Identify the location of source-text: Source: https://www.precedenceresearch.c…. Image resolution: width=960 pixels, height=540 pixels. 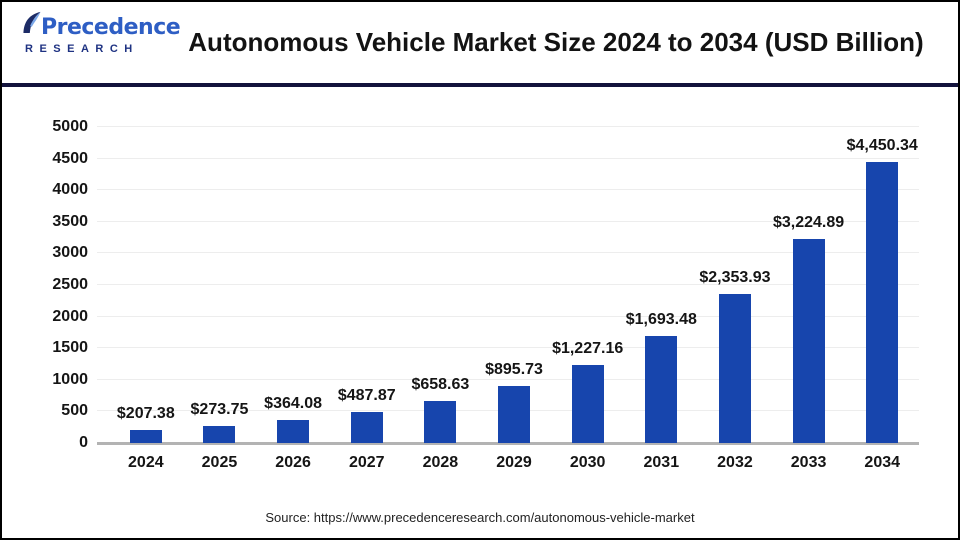
(480, 517).